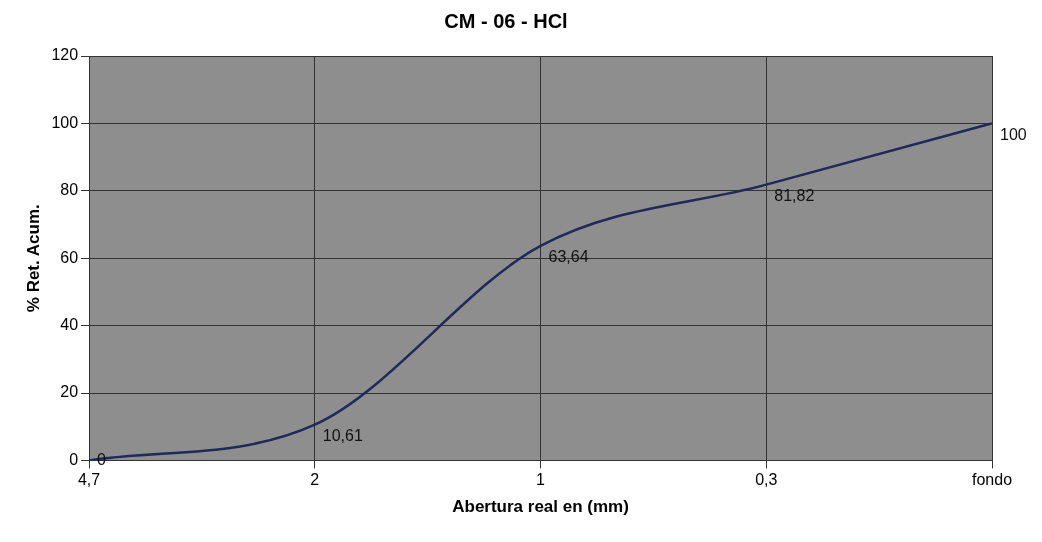  I want to click on y-tick-label: 80, so click(69, 190).